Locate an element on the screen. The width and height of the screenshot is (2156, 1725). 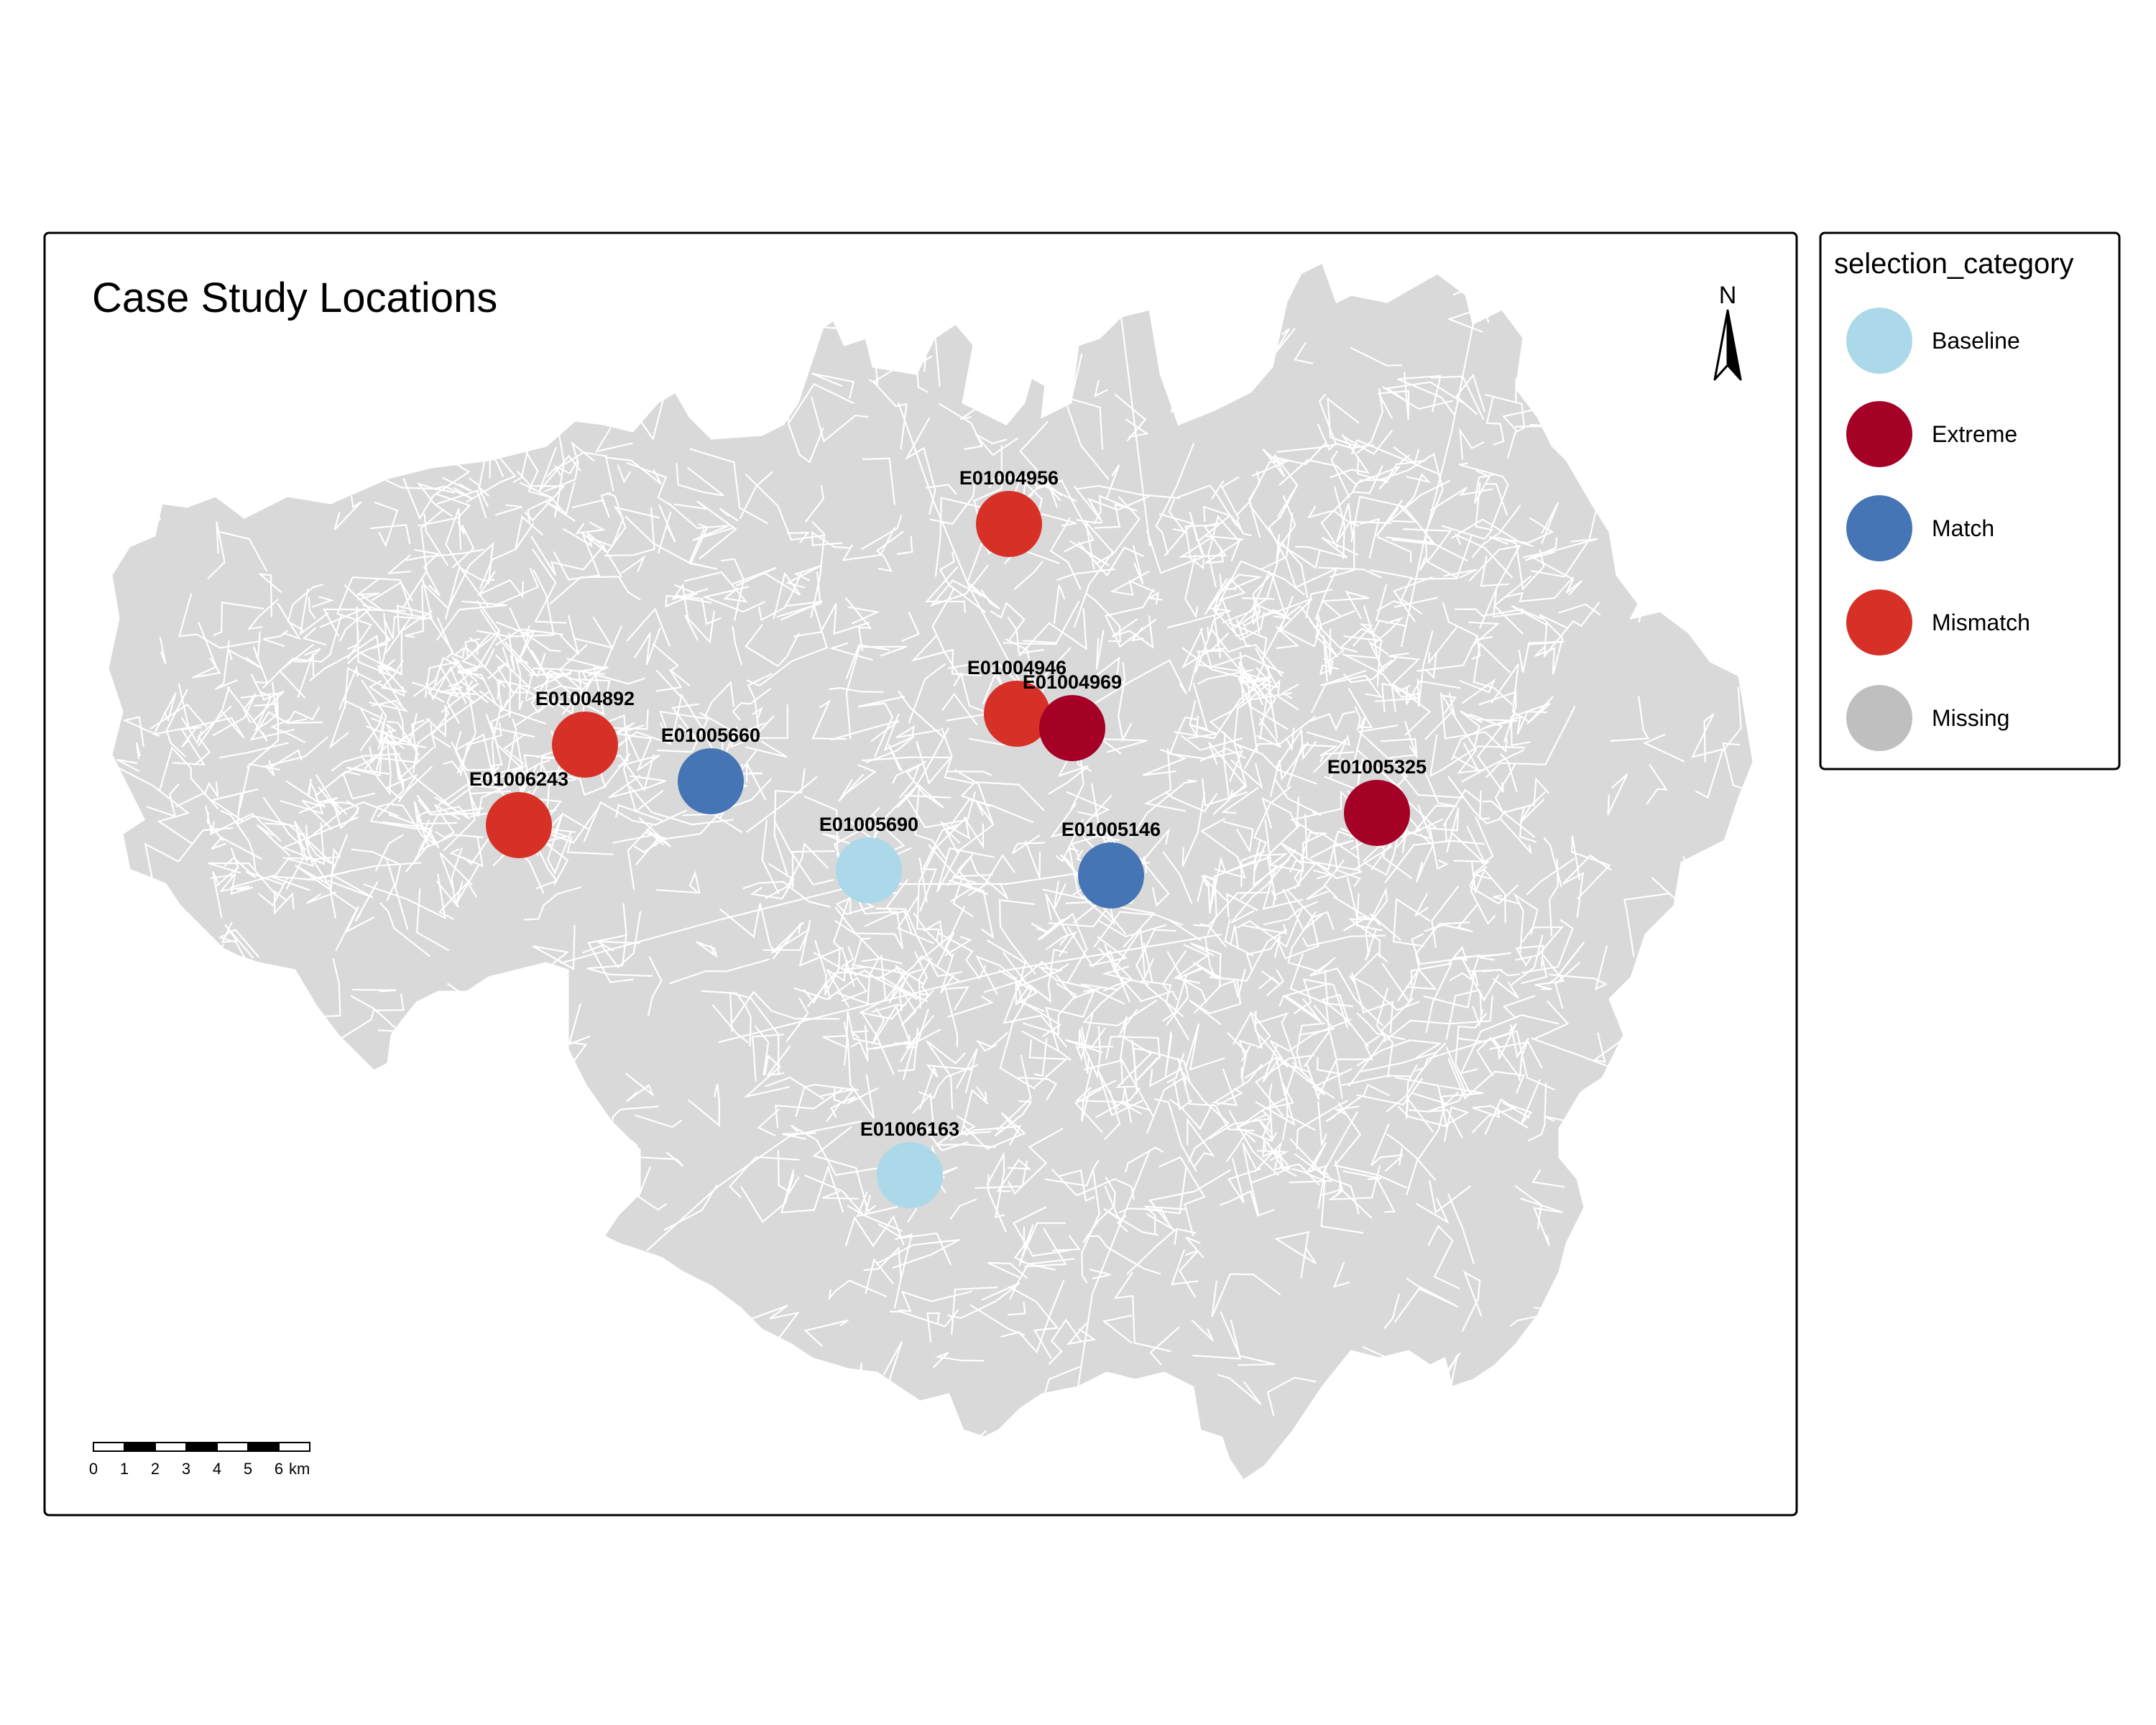
scale-bar: 0 1 2 3 4 5 6 km is located at coordinates (199, 1460).